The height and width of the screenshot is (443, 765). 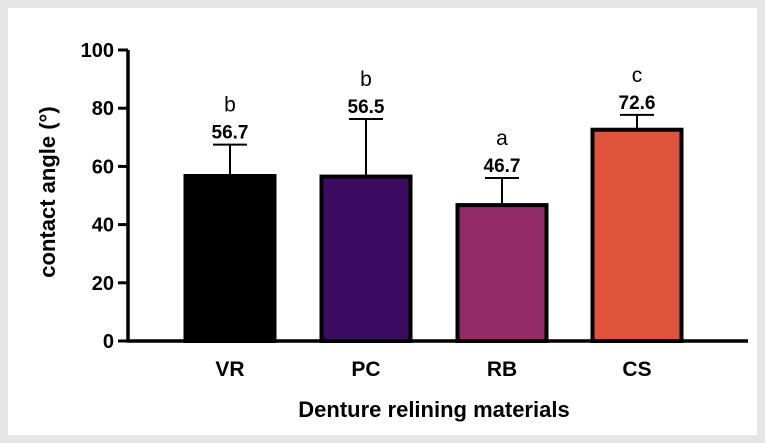 I want to click on x-tick-label-rb: RB, so click(x=502, y=369).